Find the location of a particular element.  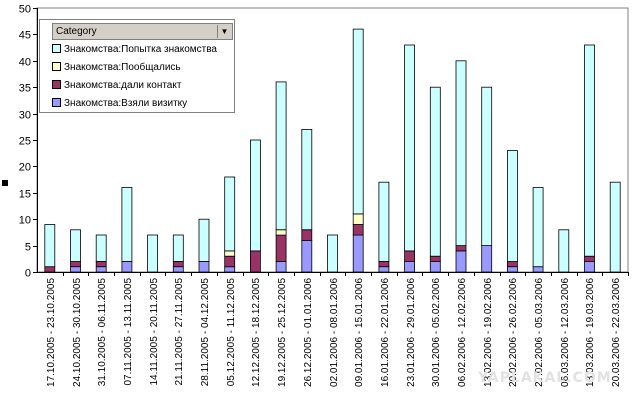

y-tick-label: 10 is located at coordinates (25, 221).